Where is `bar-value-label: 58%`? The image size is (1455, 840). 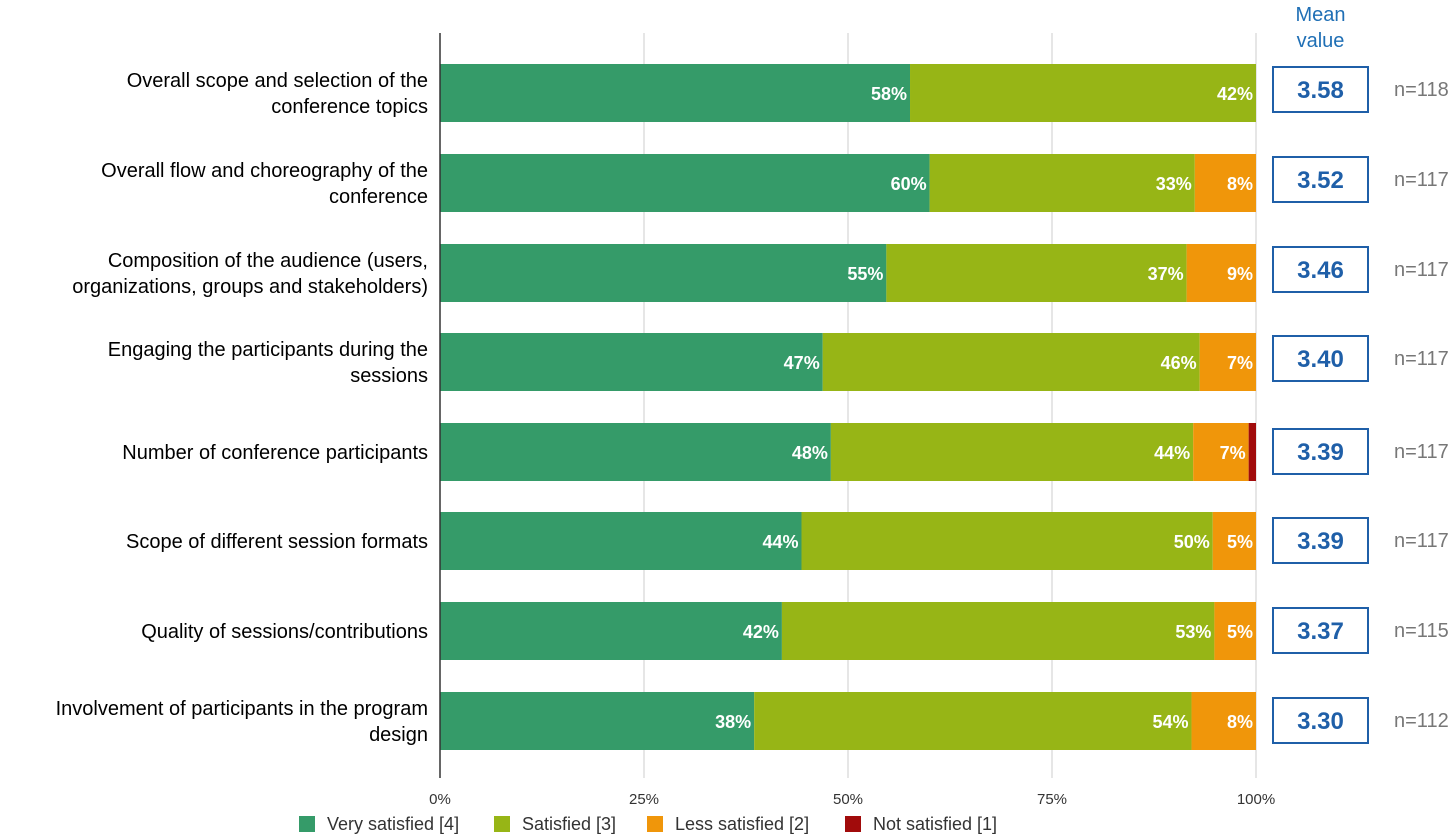 bar-value-label: 58% is located at coordinates (889, 94).